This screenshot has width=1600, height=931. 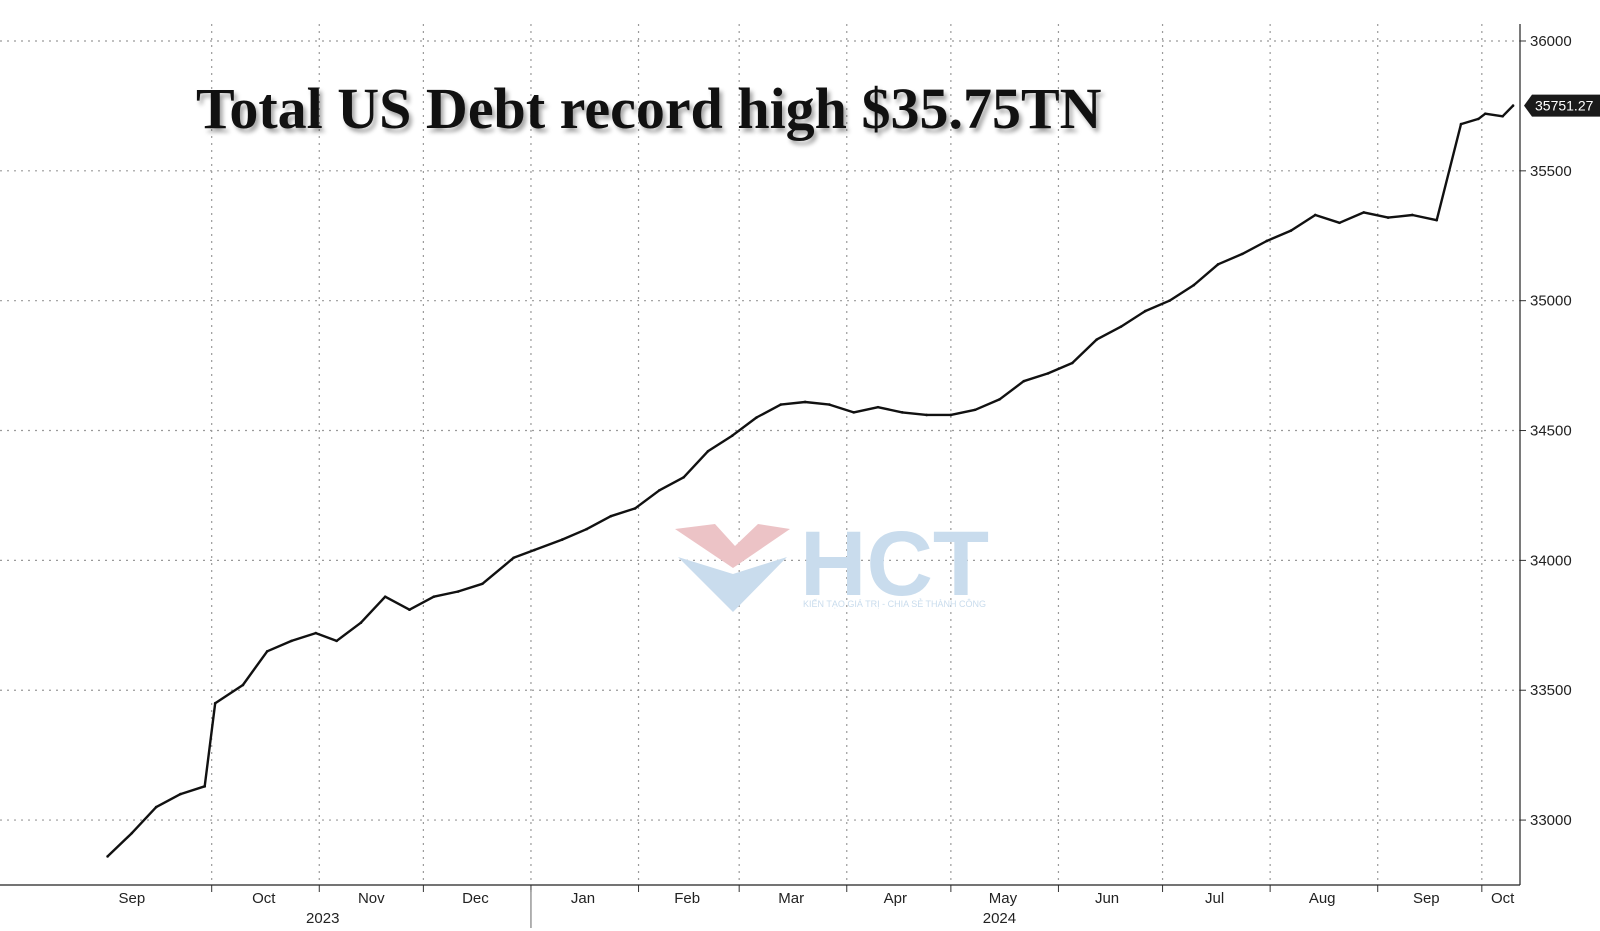 I want to click on last-value-badge: 35751.27, so click(x=1562, y=105).